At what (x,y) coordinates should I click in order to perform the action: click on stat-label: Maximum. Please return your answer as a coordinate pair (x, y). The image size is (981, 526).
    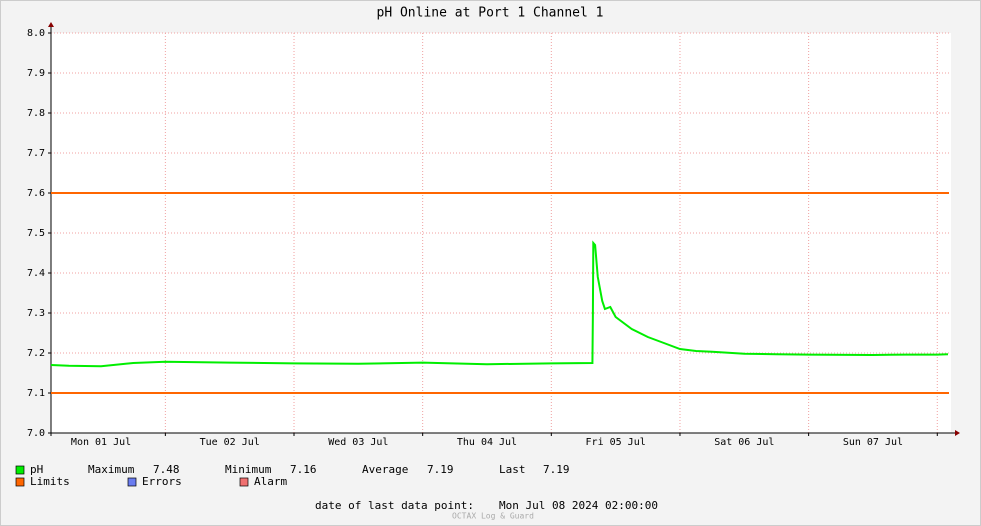
    Looking at the image, I should click on (111, 469).